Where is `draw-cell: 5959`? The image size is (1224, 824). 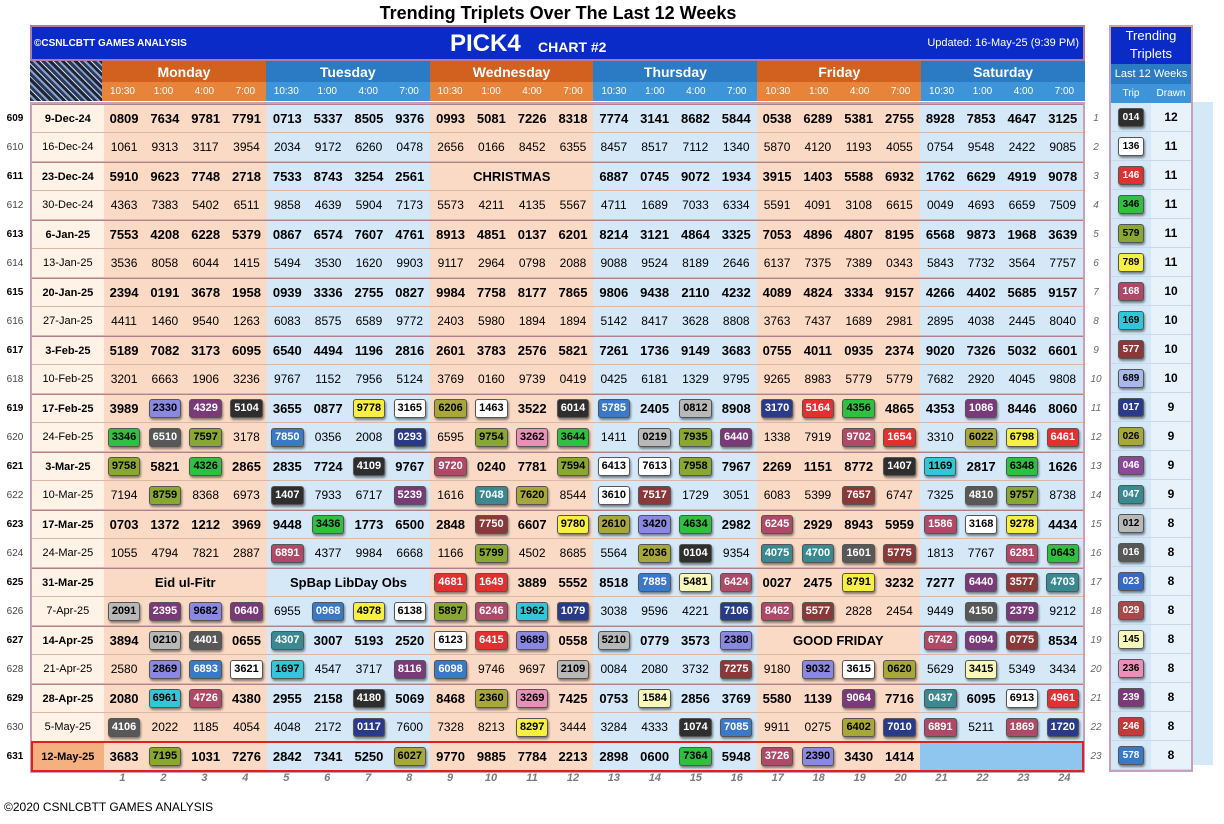
draw-cell: 5959 is located at coordinates (899, 524).